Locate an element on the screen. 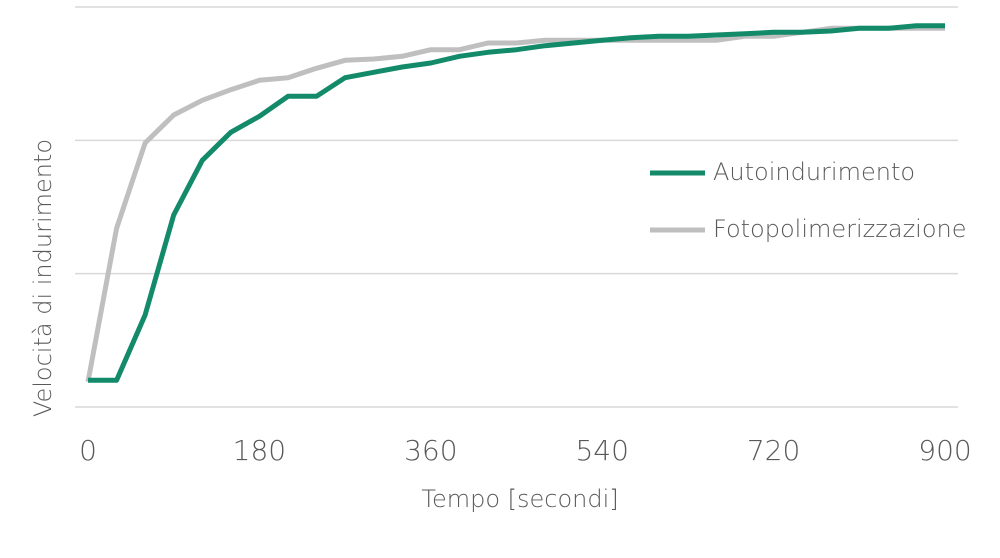  x-tick-label: 900 is located at coordinates (944, 450).